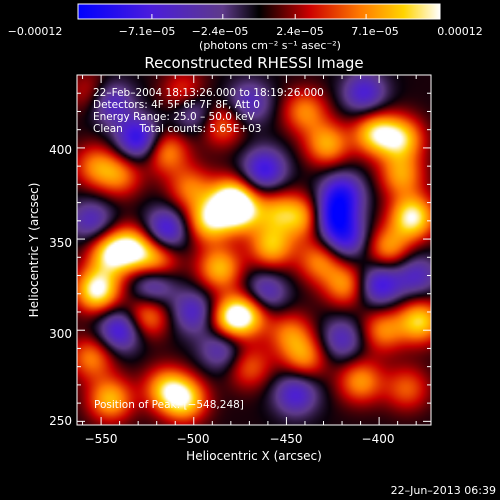 Image resolution: width=500 pixels, height=500 pixels. Describe the element at coordinates (286, 439) in the screenshot. I see `x-tick-label: −450` at that location.